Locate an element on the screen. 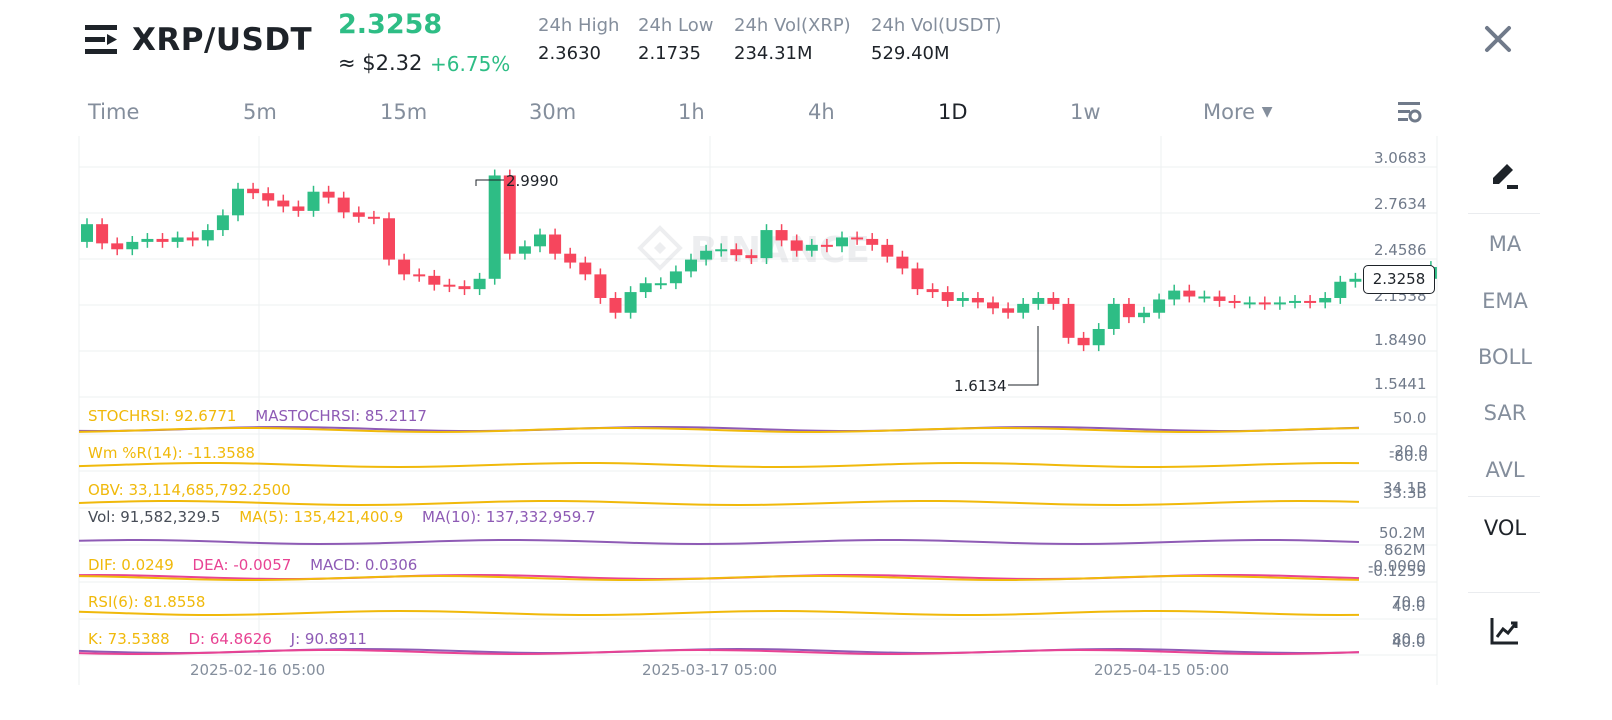 This screenshot has width=1612, height=720. tab-5m: 5m is located at coordinates (260, 112).